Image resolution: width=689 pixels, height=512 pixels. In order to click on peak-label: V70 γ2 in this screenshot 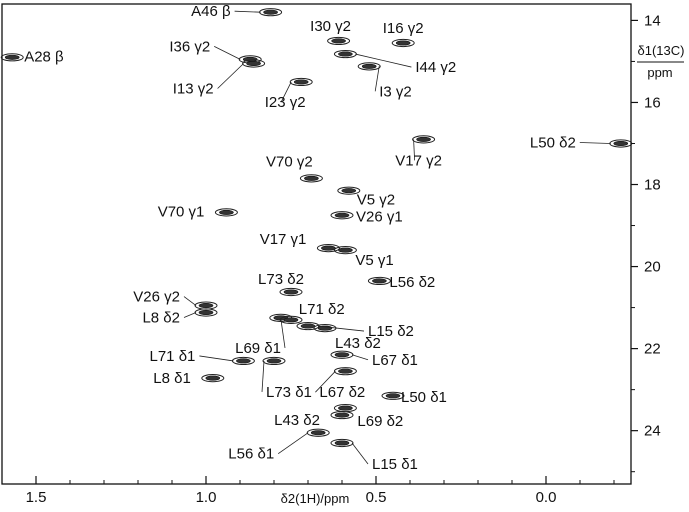, I will do `click(289, 161)`.